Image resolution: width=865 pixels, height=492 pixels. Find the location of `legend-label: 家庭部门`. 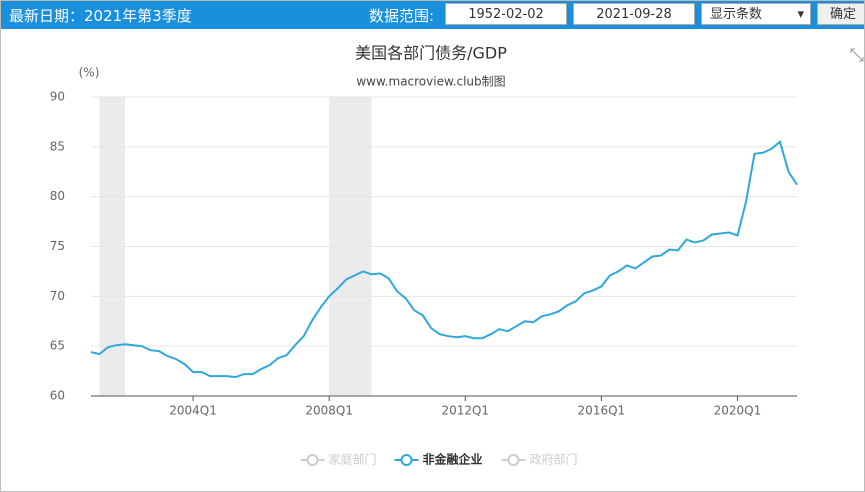

legend-label: 家庭部门 is located at coordinates (353, 459).